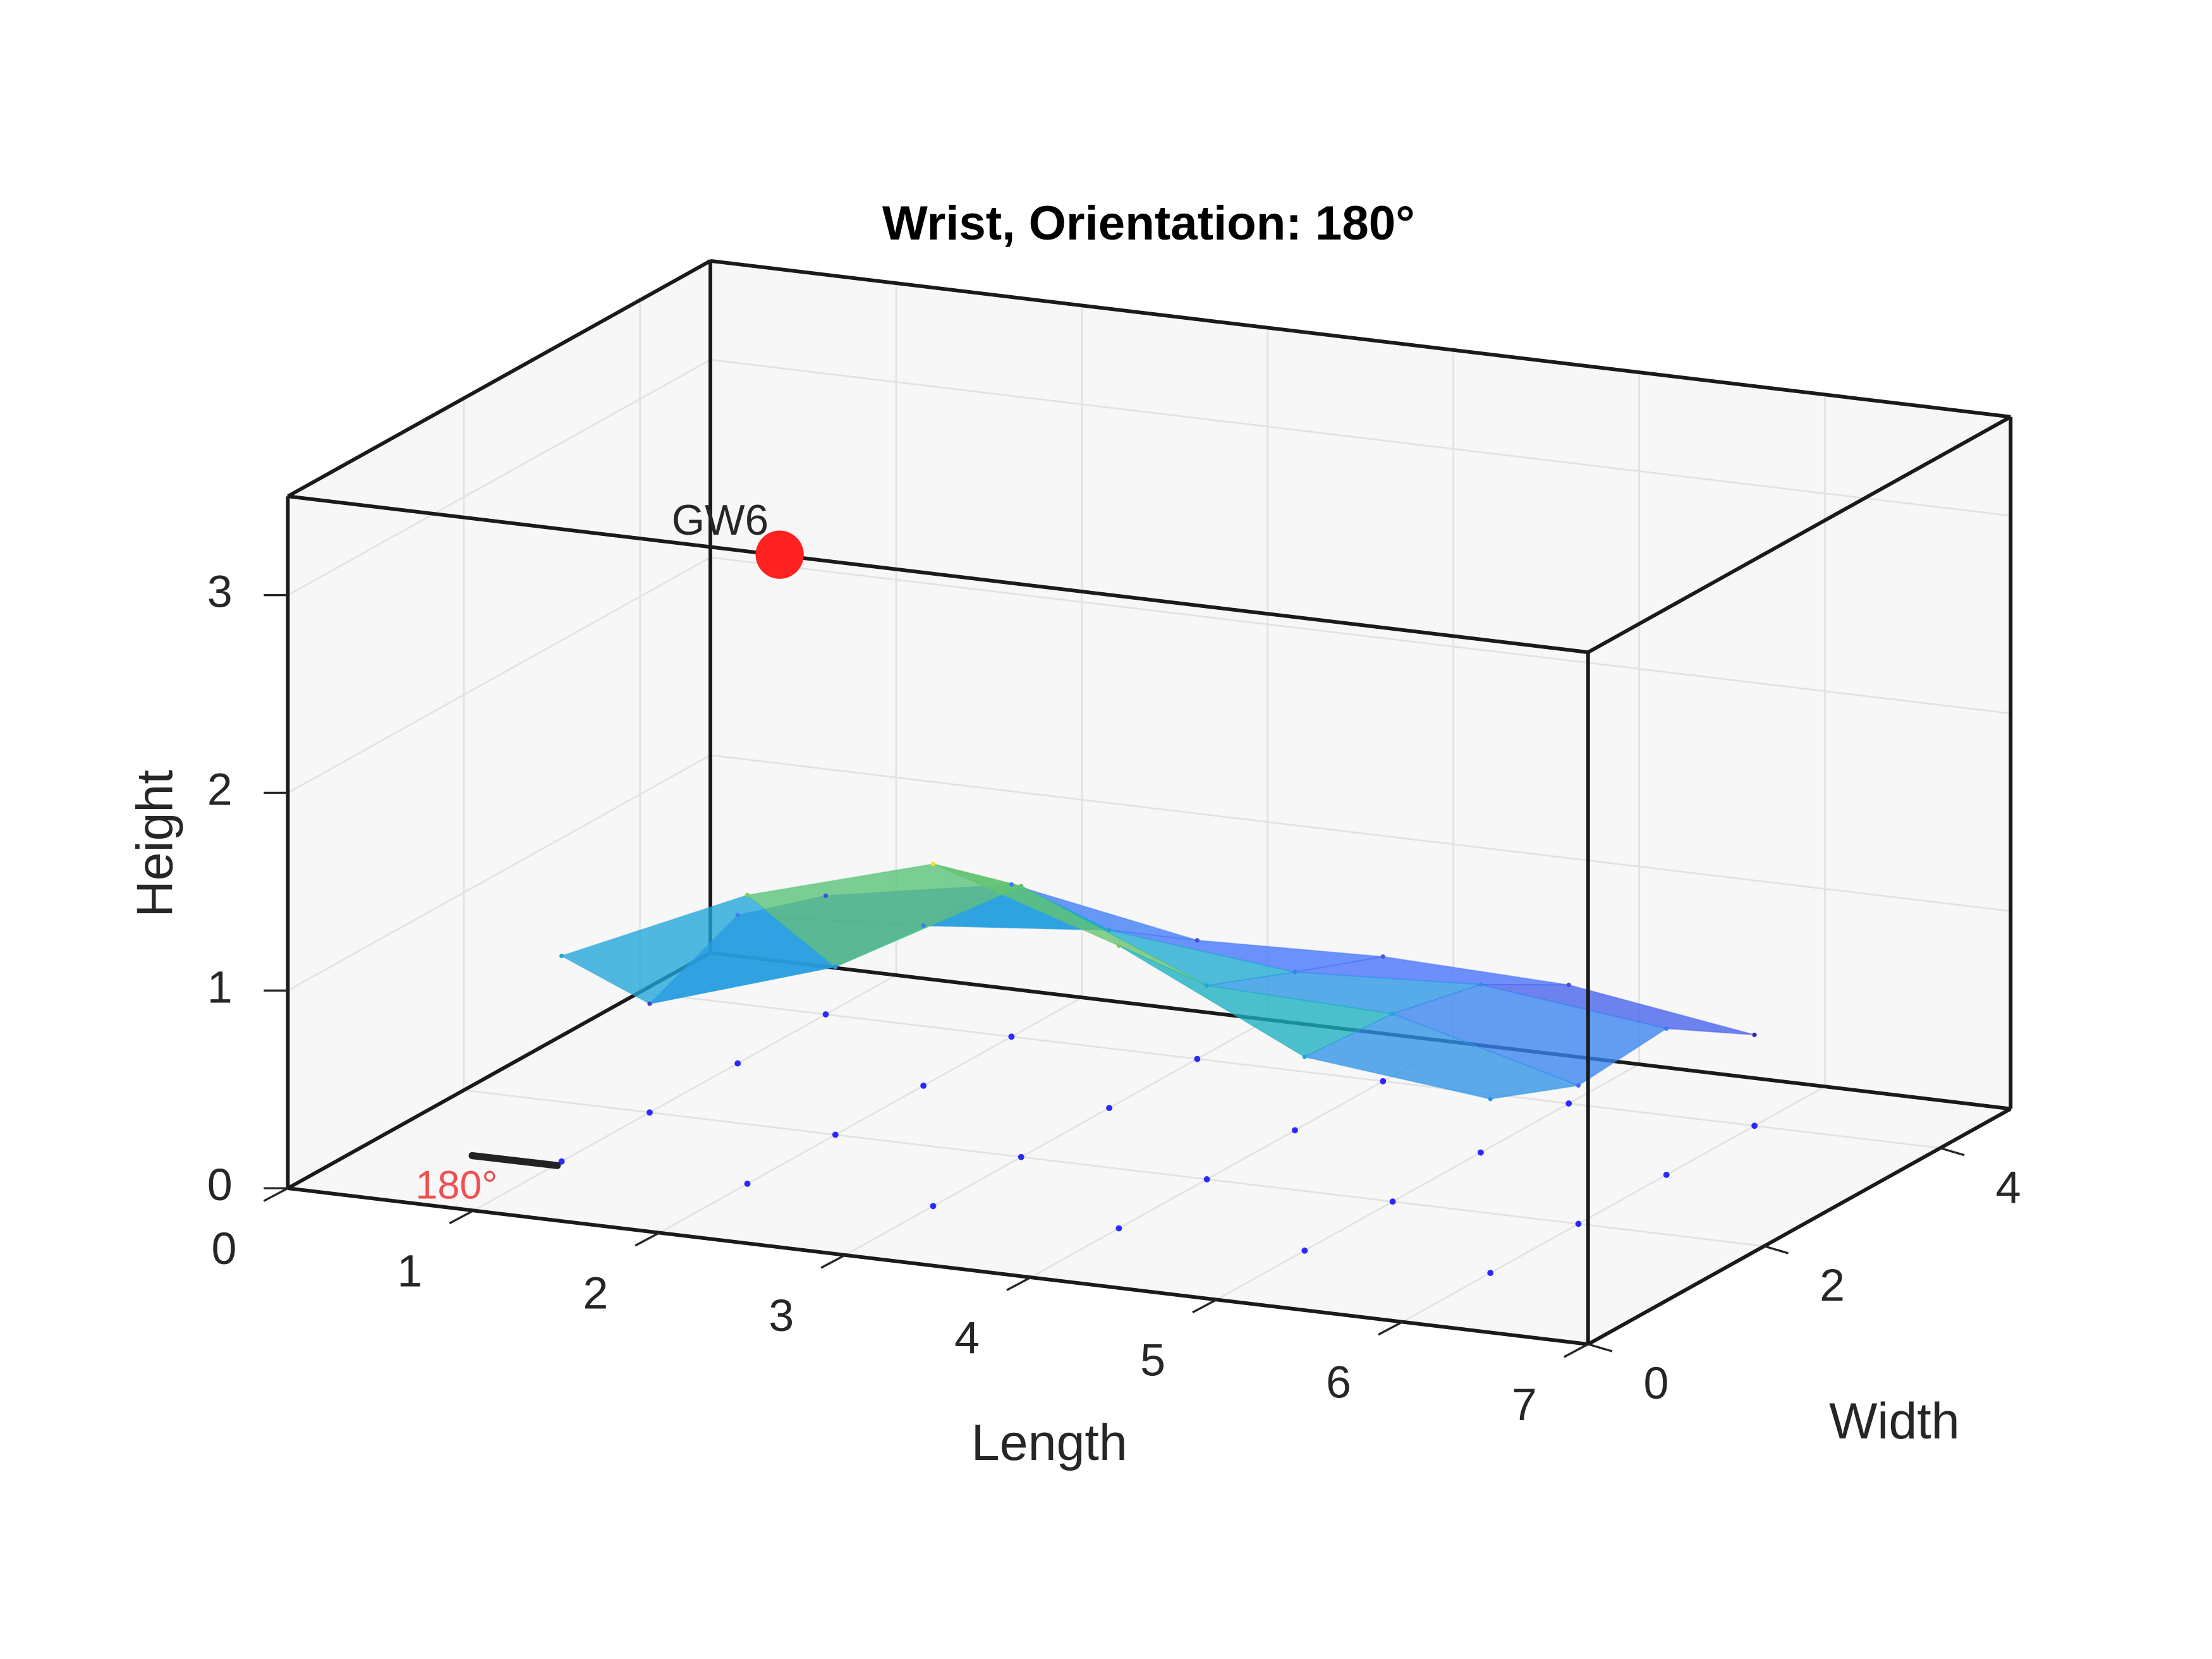  What do you see at coordinates (514, 1160) in the screenshot?
I see `orientation-indicator` at bounding box center [514, 1160].